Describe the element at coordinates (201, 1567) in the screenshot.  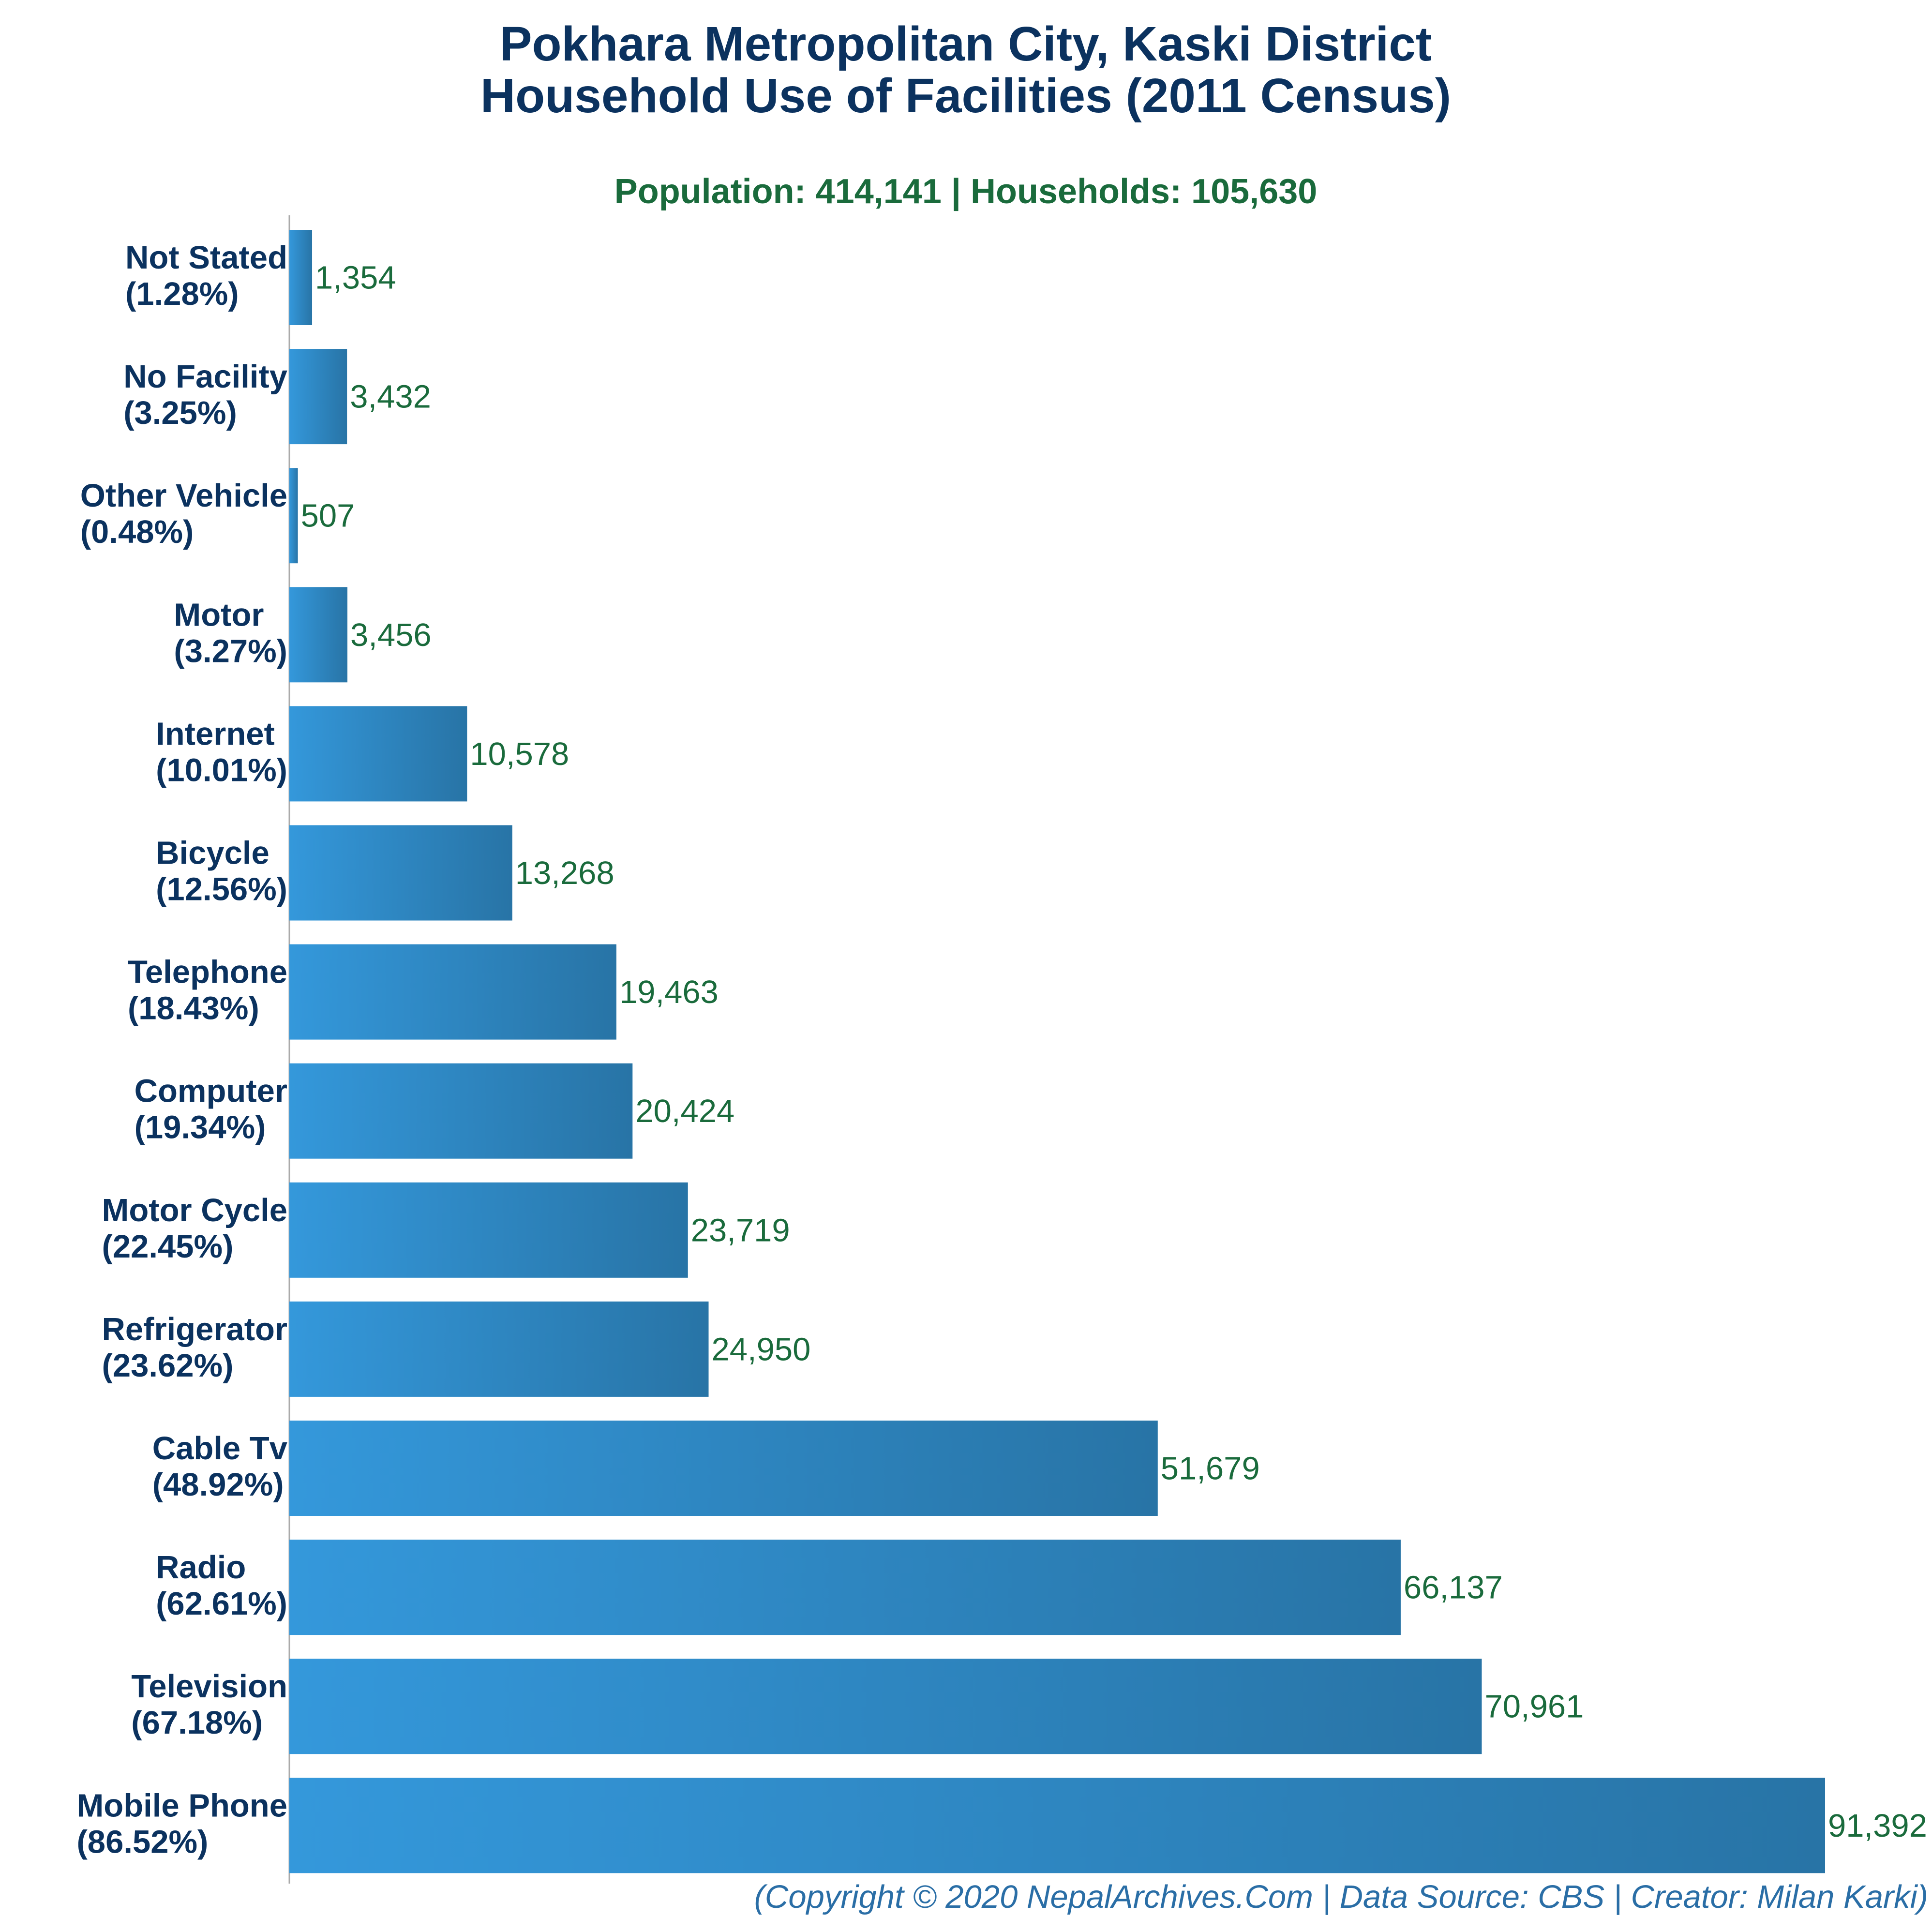
I see `category-name: Radio` at that location.